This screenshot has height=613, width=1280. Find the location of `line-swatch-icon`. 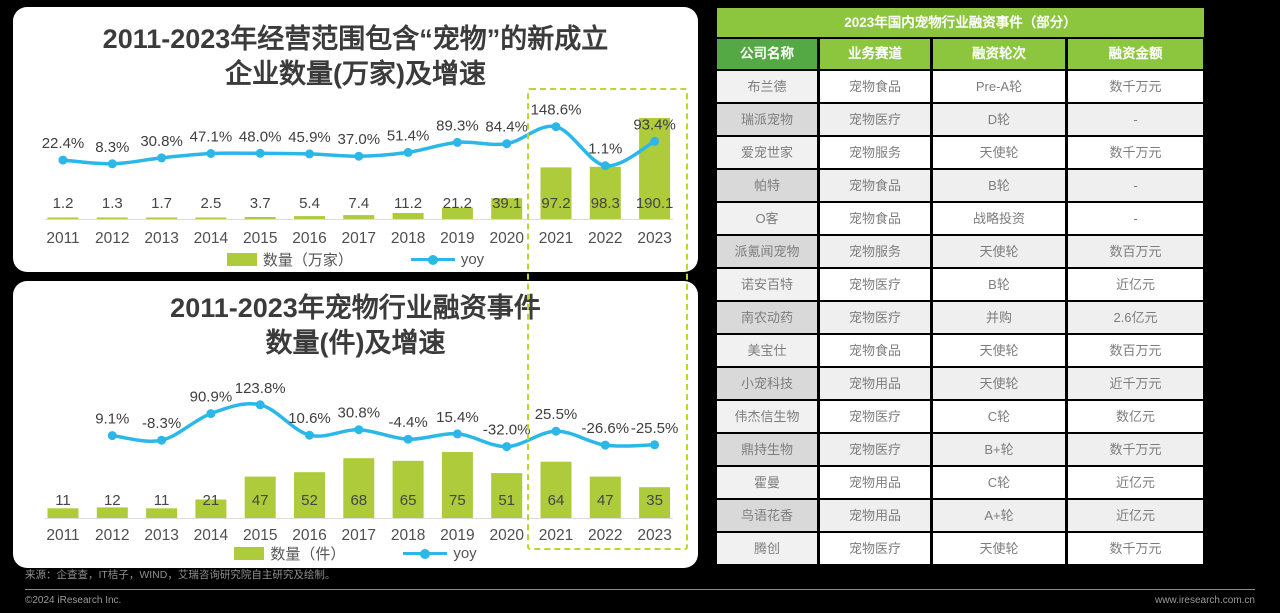

line-swatch-icon is located at coordinates (432, 259).